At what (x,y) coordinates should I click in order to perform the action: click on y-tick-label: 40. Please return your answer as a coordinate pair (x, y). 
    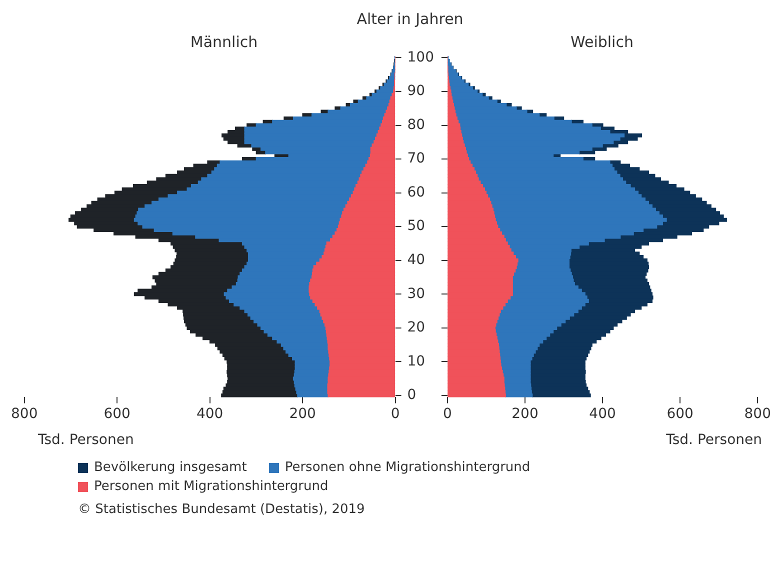
    Looking at the image, I should click on (416, 260).